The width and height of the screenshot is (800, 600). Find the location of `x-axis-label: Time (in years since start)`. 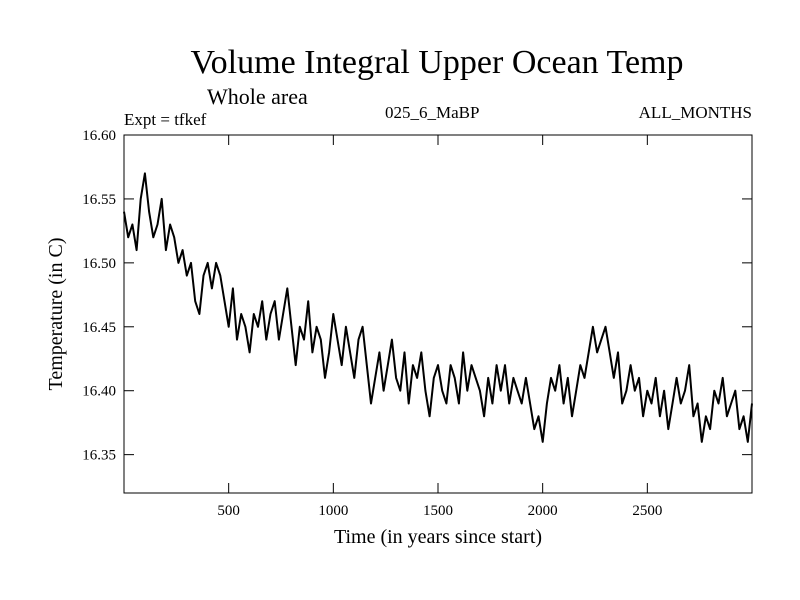

x-axis-label: Time (in years since start) is located at coordinates (438, 537).